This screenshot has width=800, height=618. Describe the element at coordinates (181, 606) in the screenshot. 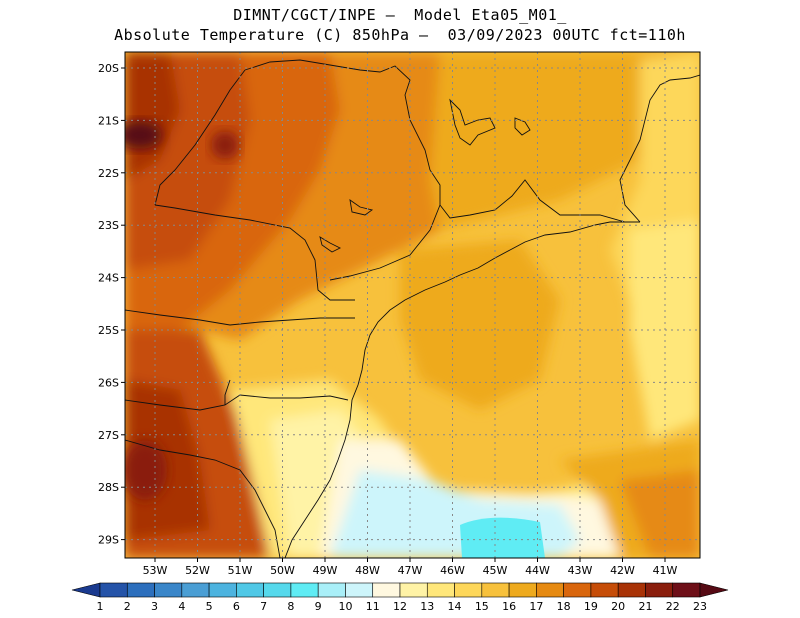

I see `colorbar-label: 4` at that location.